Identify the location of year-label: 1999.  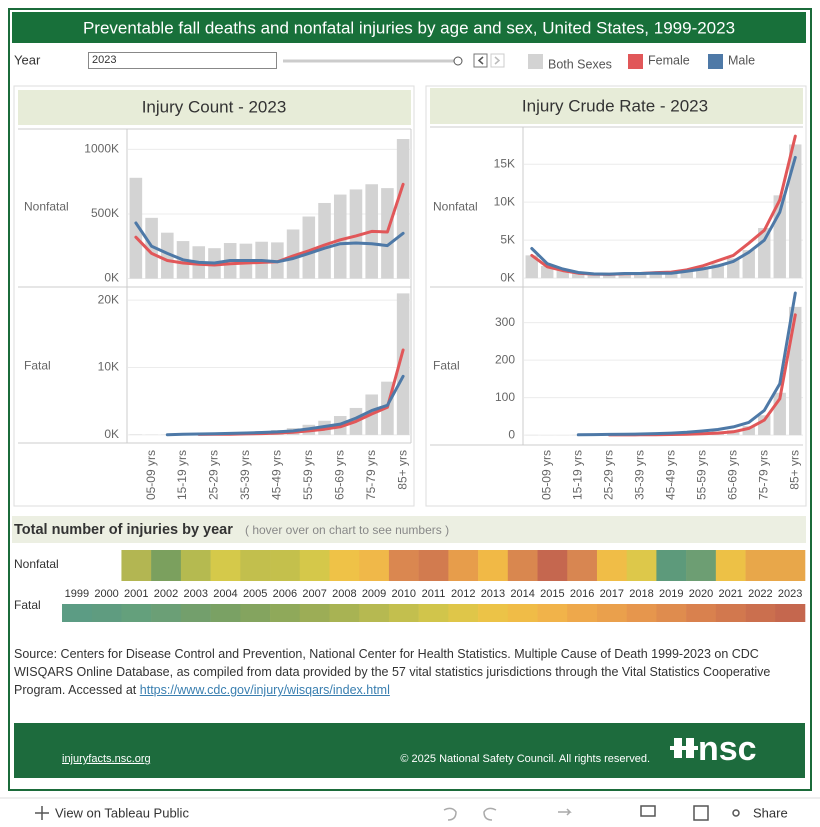
(77, 594).